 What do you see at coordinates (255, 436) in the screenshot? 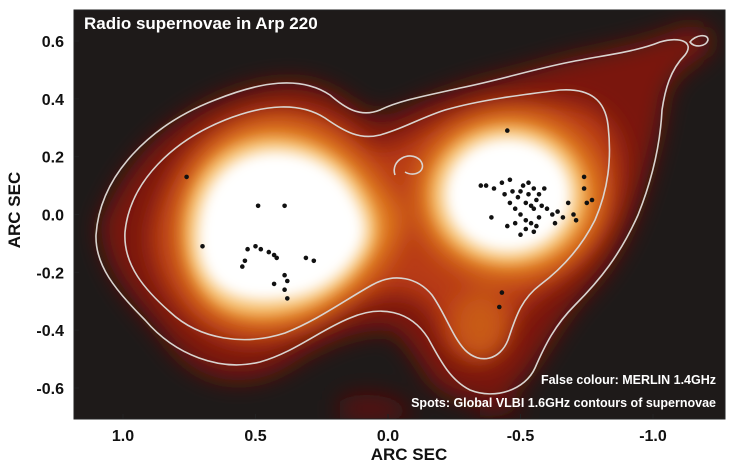
I see `x-tick-label: 0.5` at bounding box center [255, 436].